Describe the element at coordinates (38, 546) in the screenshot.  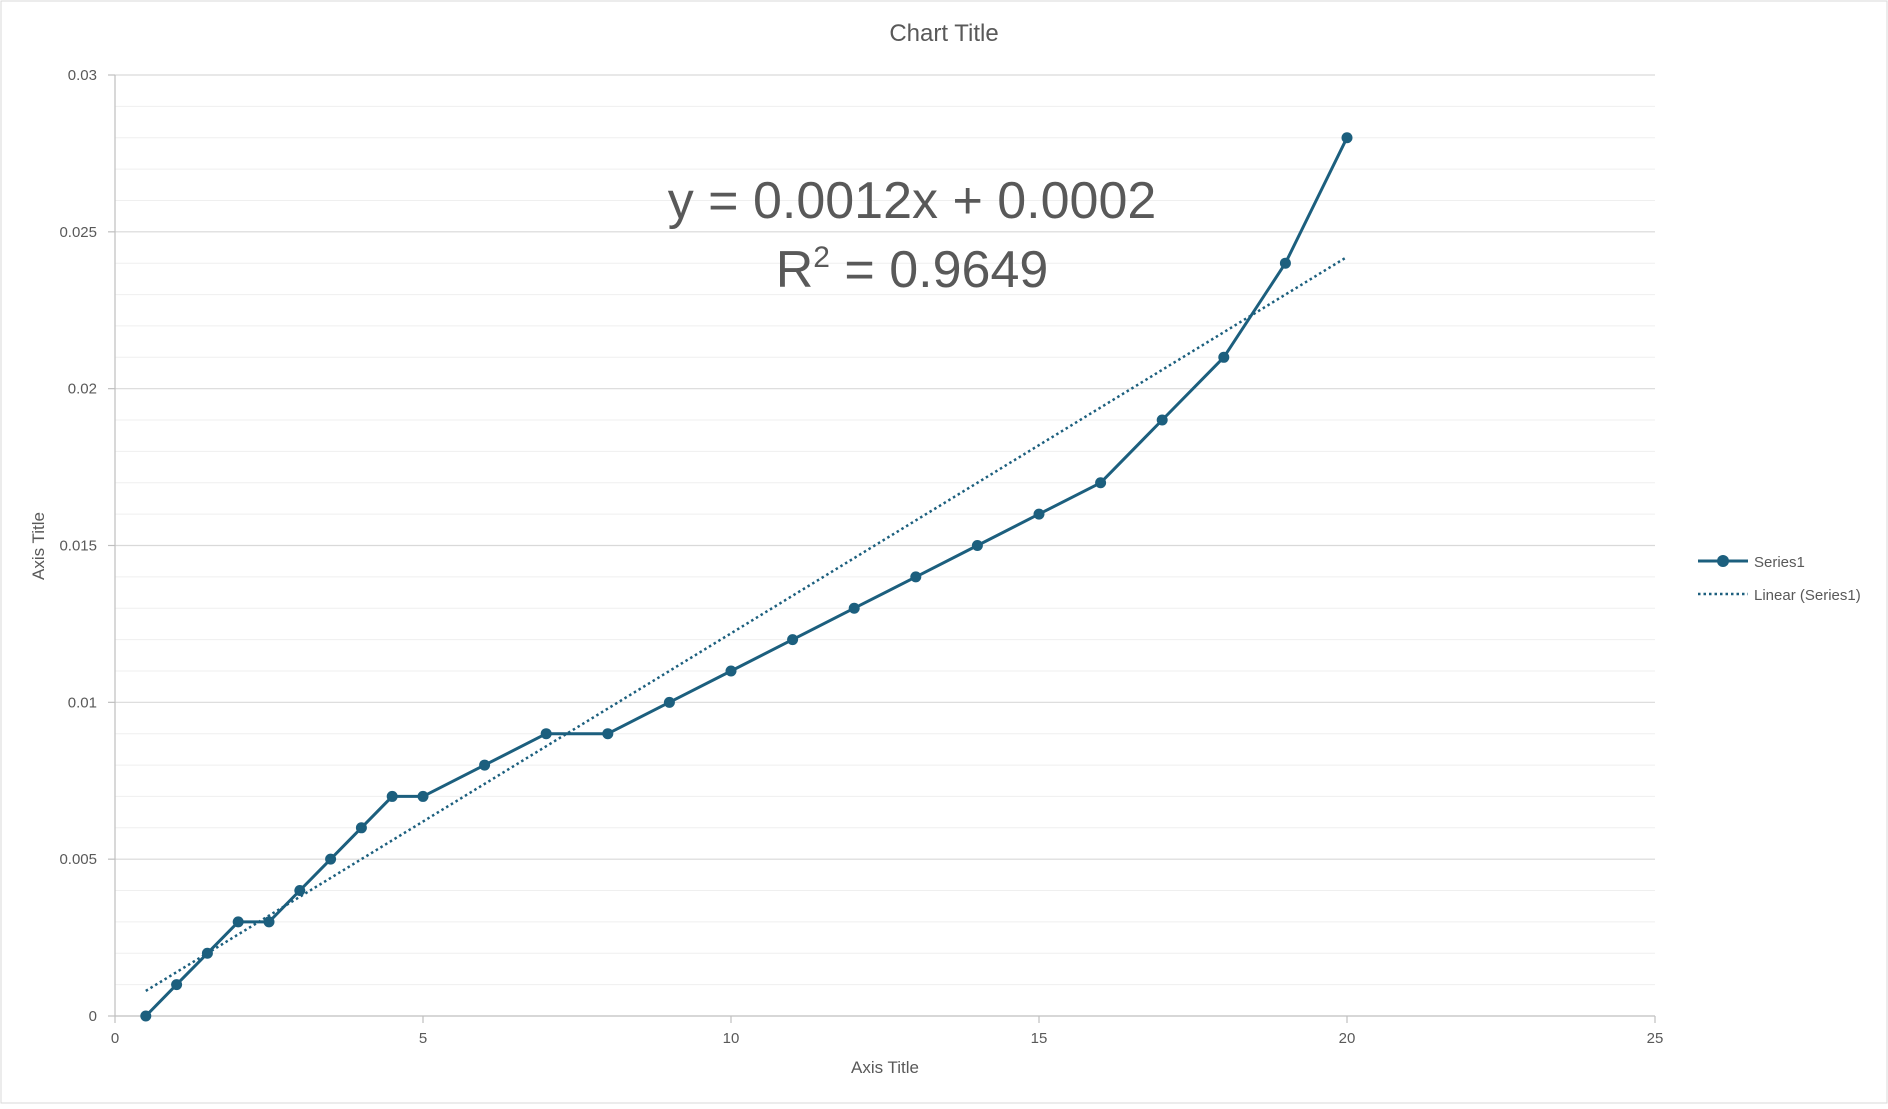
I see `y-axis-title: Axis Title` at that location.